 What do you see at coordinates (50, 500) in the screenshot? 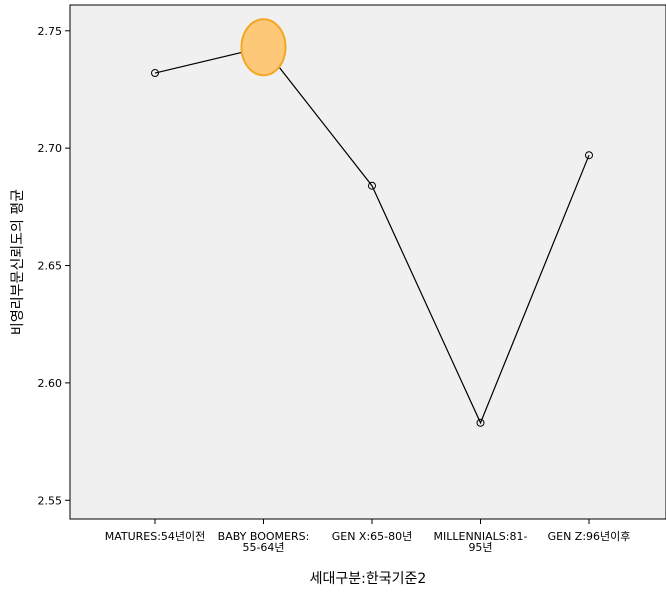
I see `y-tick-label: 2.55` at bounding box center [50, 500].